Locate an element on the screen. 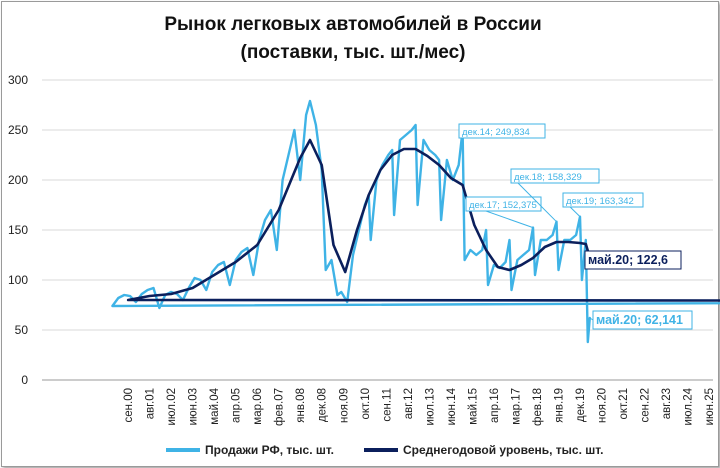 This screenshot has height=468, width=720. x-tick-label: сен.00 is located at coordinates (129, 405).